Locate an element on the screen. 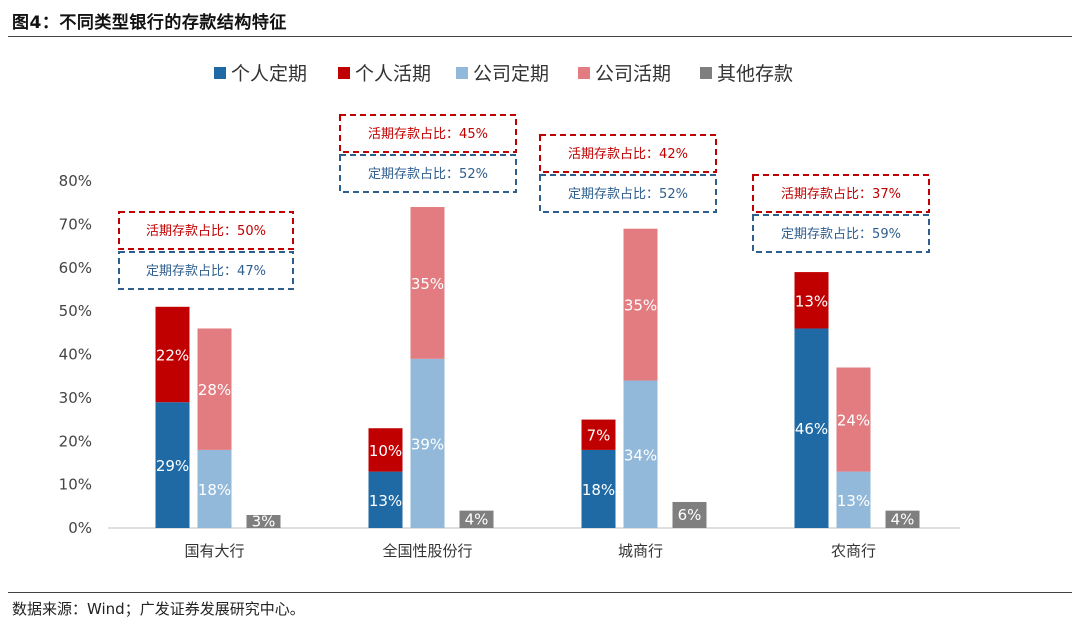  annotation-demand-ratio: 活期存款占比：50% is located at coordinates (206, 231).